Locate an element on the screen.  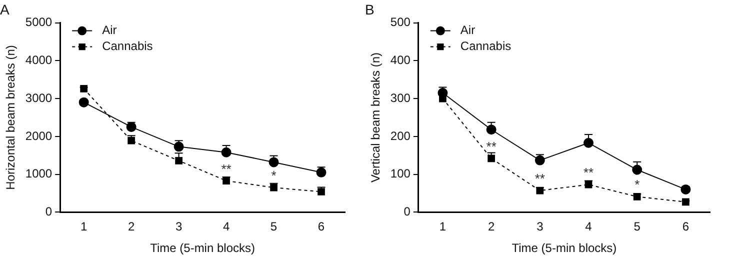
y-tick-label: 100 is located at coordinates (400, 173).